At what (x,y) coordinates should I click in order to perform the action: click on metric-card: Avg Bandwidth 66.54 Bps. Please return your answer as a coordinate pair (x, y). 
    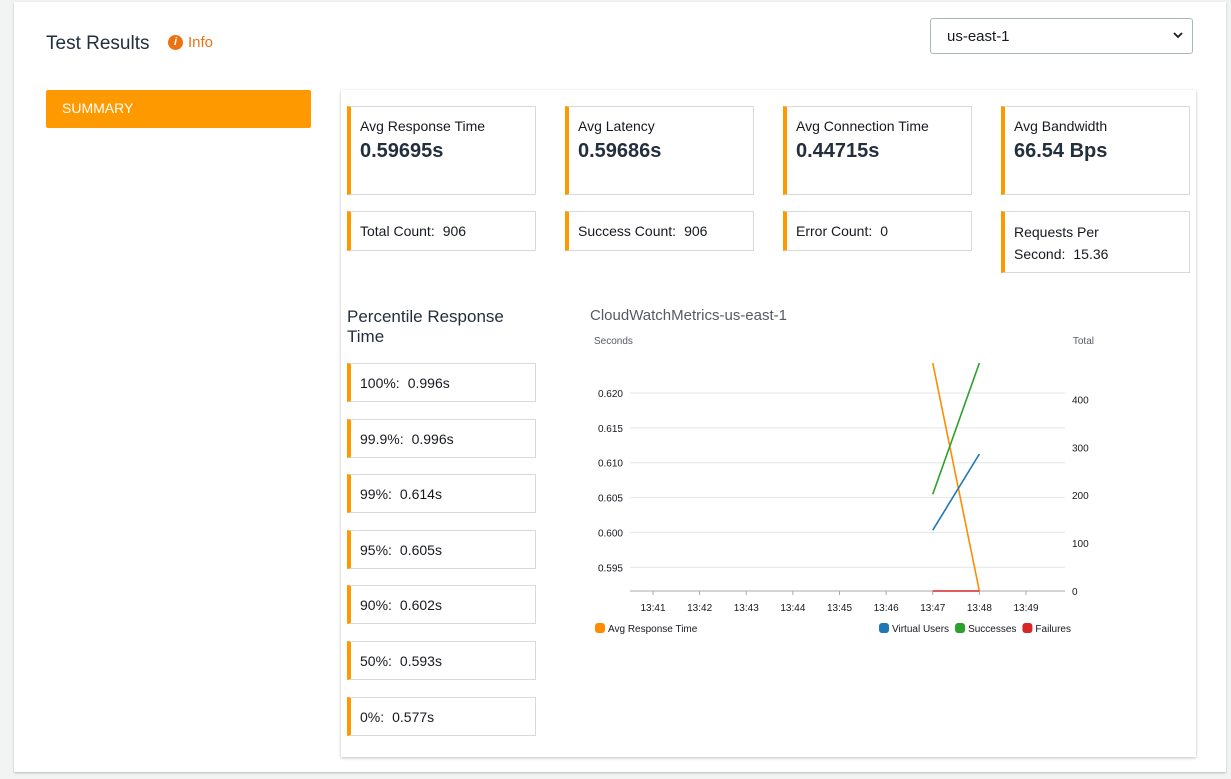
    Looking at the image, I should click on (1095, 150).